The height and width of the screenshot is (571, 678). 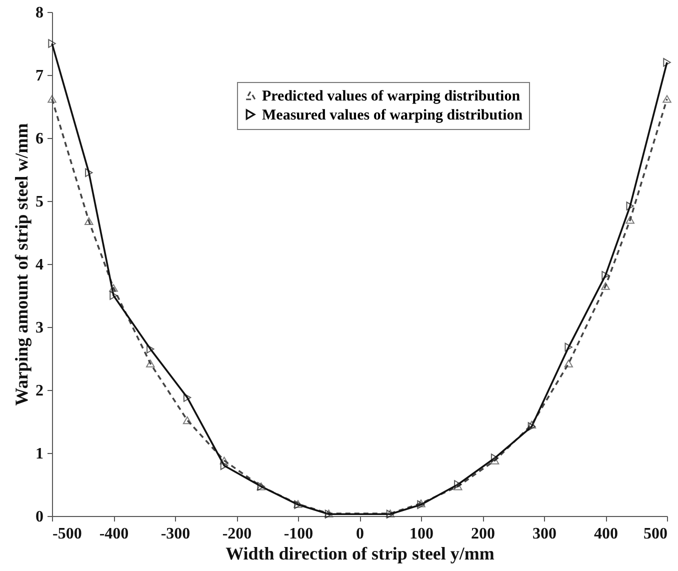 What do you see at coordinates (40, 517) in the screenshot?
I see `y-tick-label: 0` at bounding box center [40, 517].